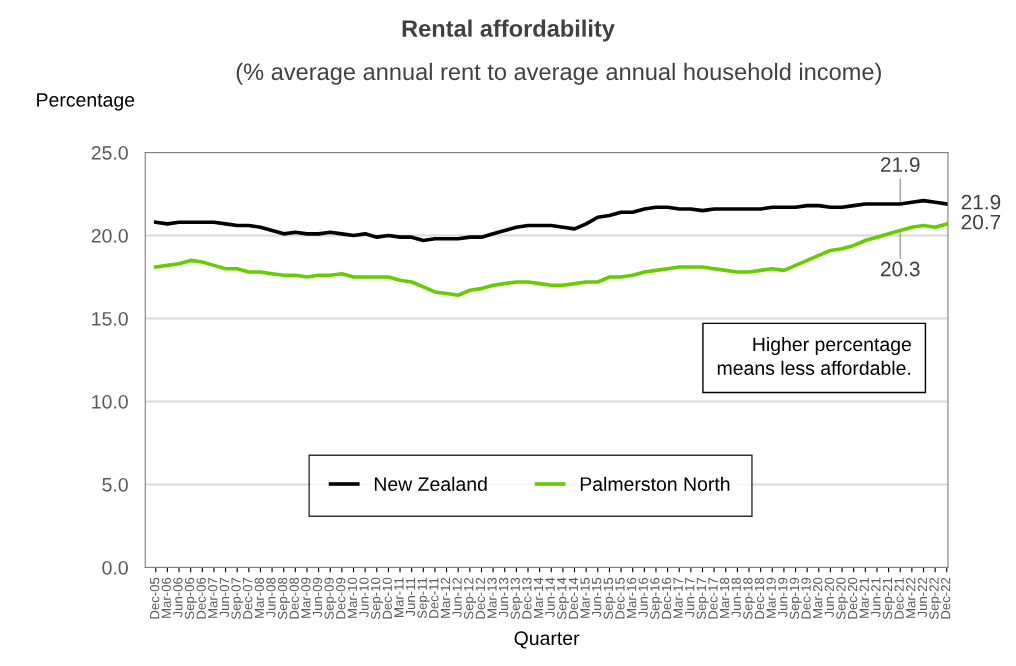 This screenshot has height=666, width=1016. I want to click on legend-label: New Zealand, so click(430, 483).